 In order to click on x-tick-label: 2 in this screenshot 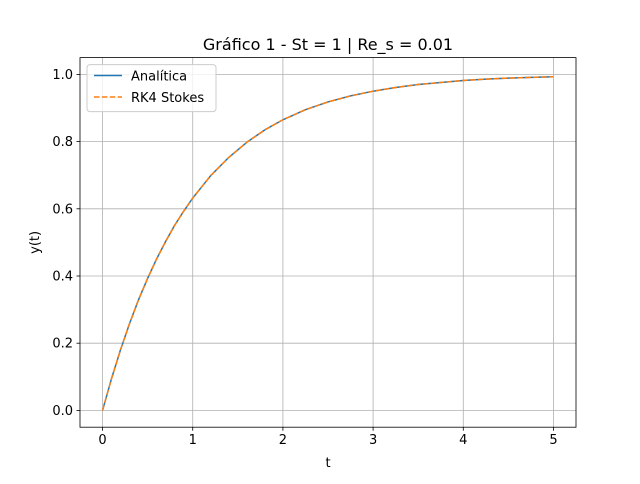, I will do `click(283, 440)`.